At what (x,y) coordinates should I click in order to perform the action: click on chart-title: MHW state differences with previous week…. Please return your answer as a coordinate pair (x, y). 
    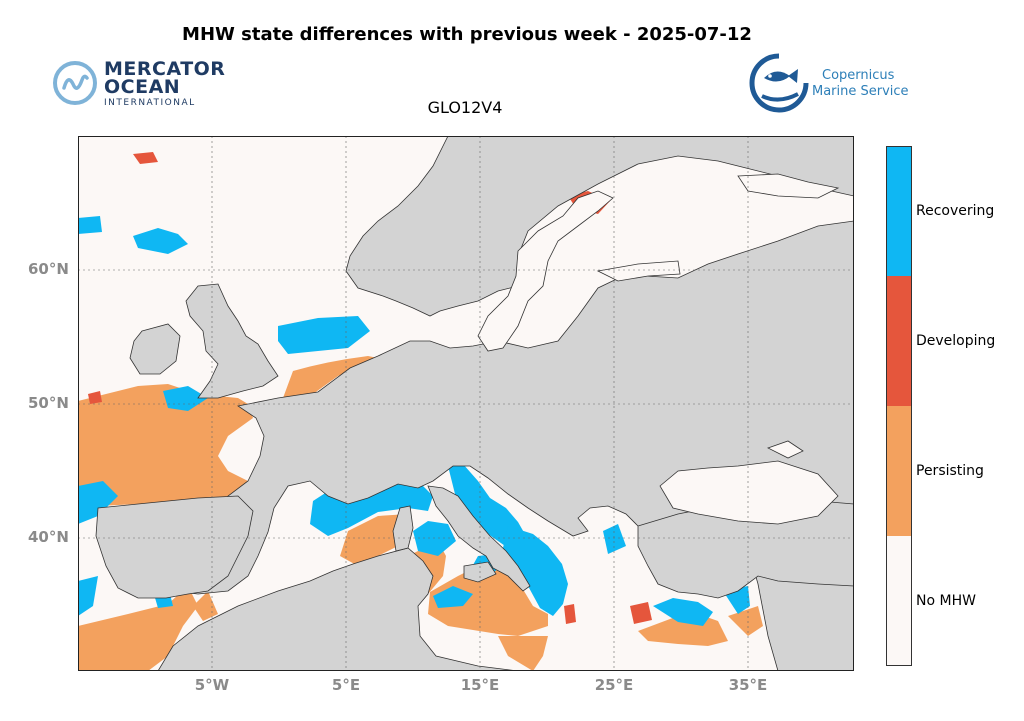
    Looking at the image, I should click on (467, 34).